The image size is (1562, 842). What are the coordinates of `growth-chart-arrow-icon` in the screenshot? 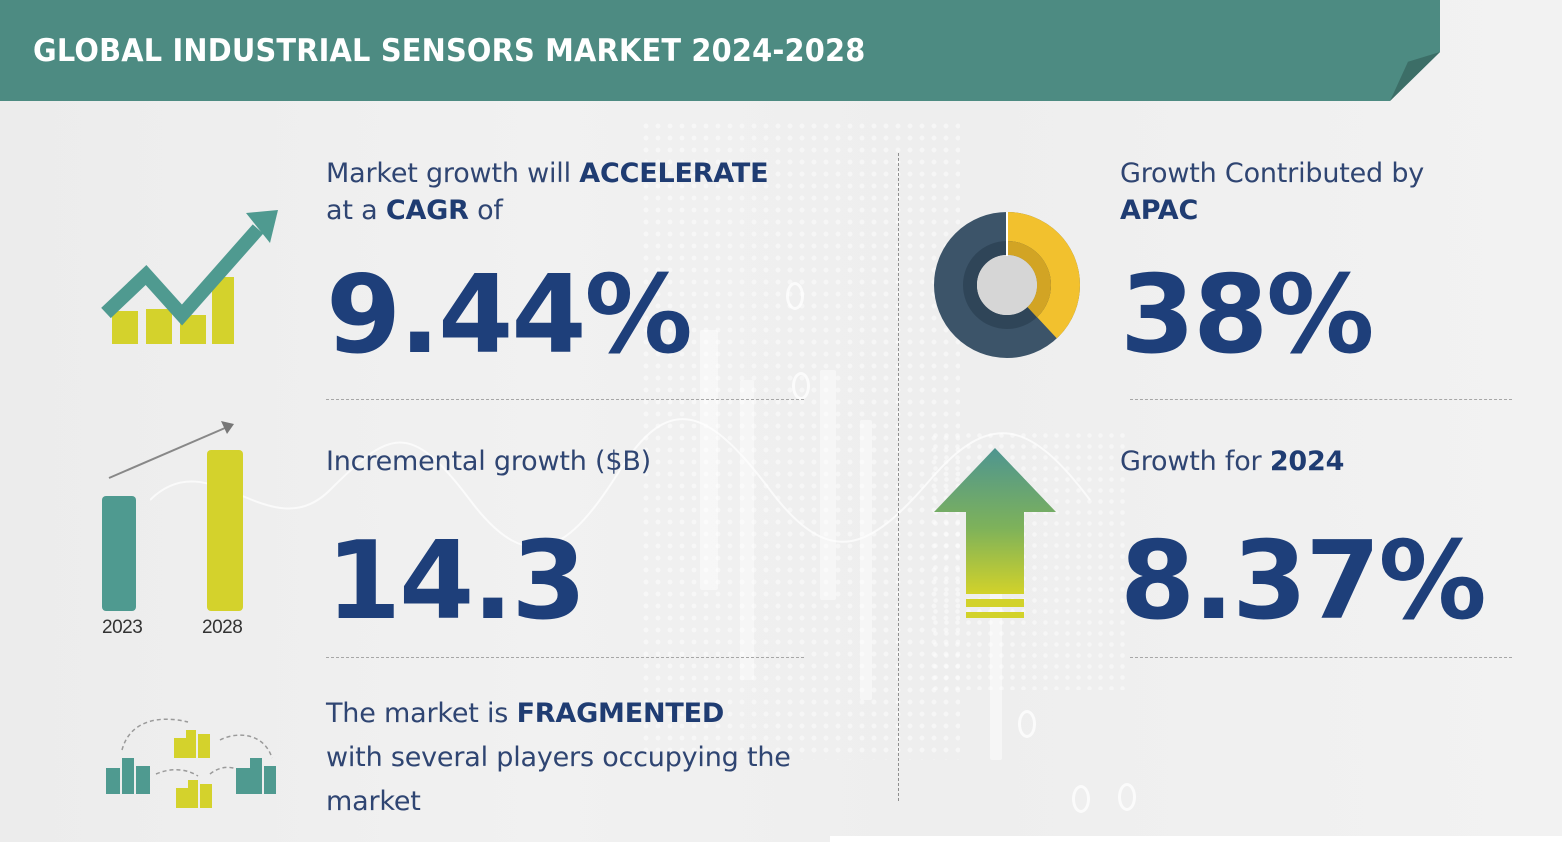 It's located at (189, 277).